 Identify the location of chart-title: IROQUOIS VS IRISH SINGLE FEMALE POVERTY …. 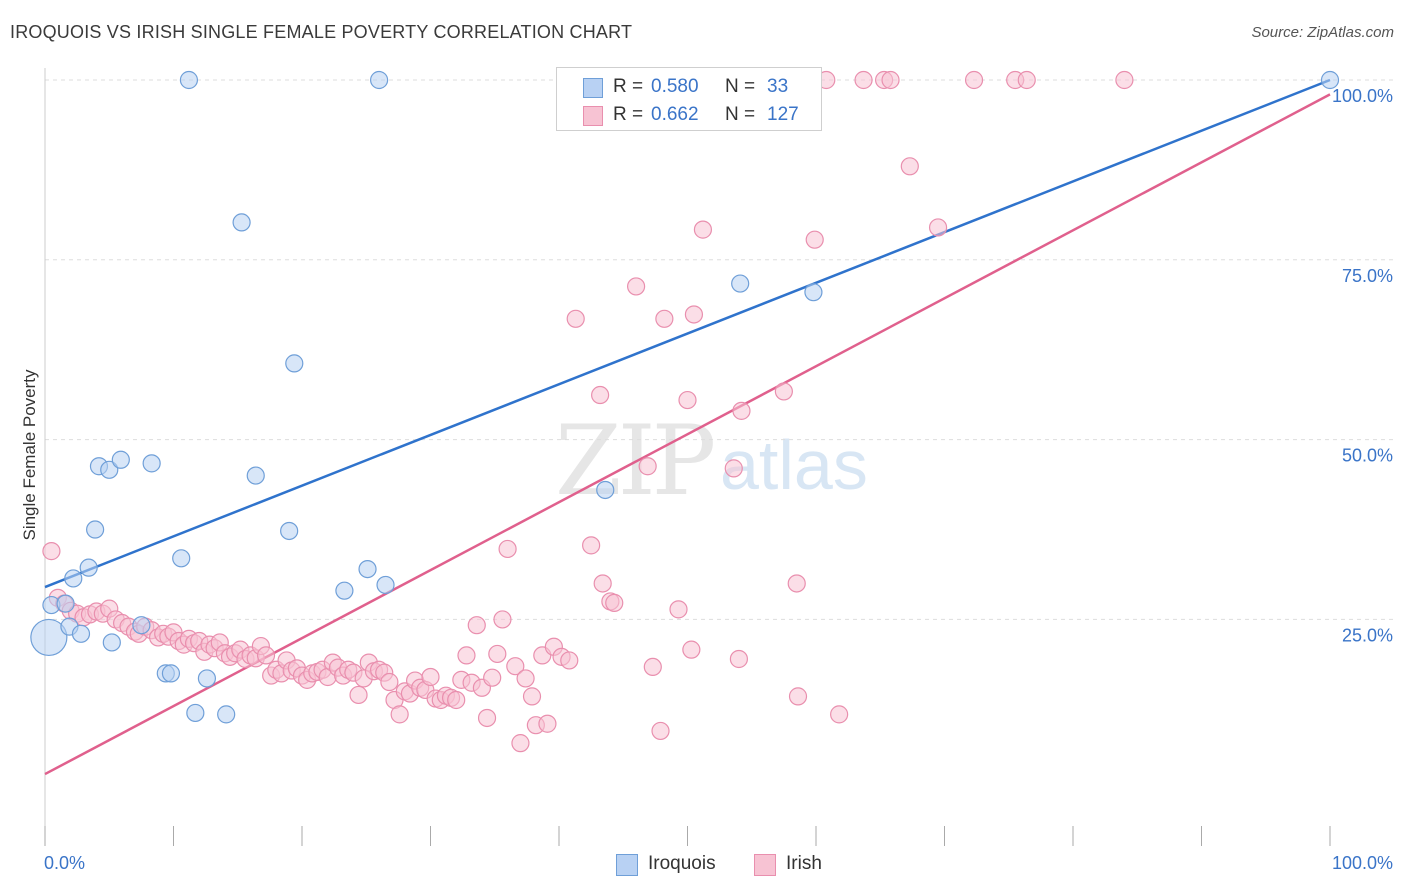
(321, 32).